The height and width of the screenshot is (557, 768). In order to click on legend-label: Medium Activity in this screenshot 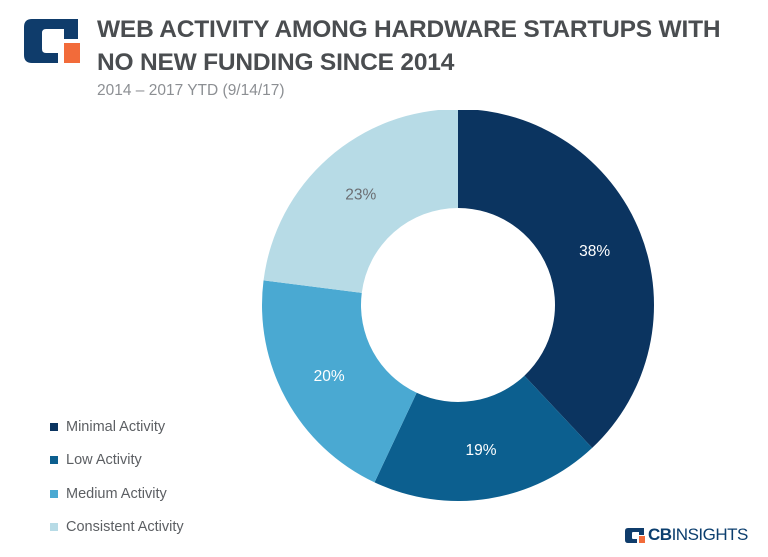, I will do `click(116, 493)`.